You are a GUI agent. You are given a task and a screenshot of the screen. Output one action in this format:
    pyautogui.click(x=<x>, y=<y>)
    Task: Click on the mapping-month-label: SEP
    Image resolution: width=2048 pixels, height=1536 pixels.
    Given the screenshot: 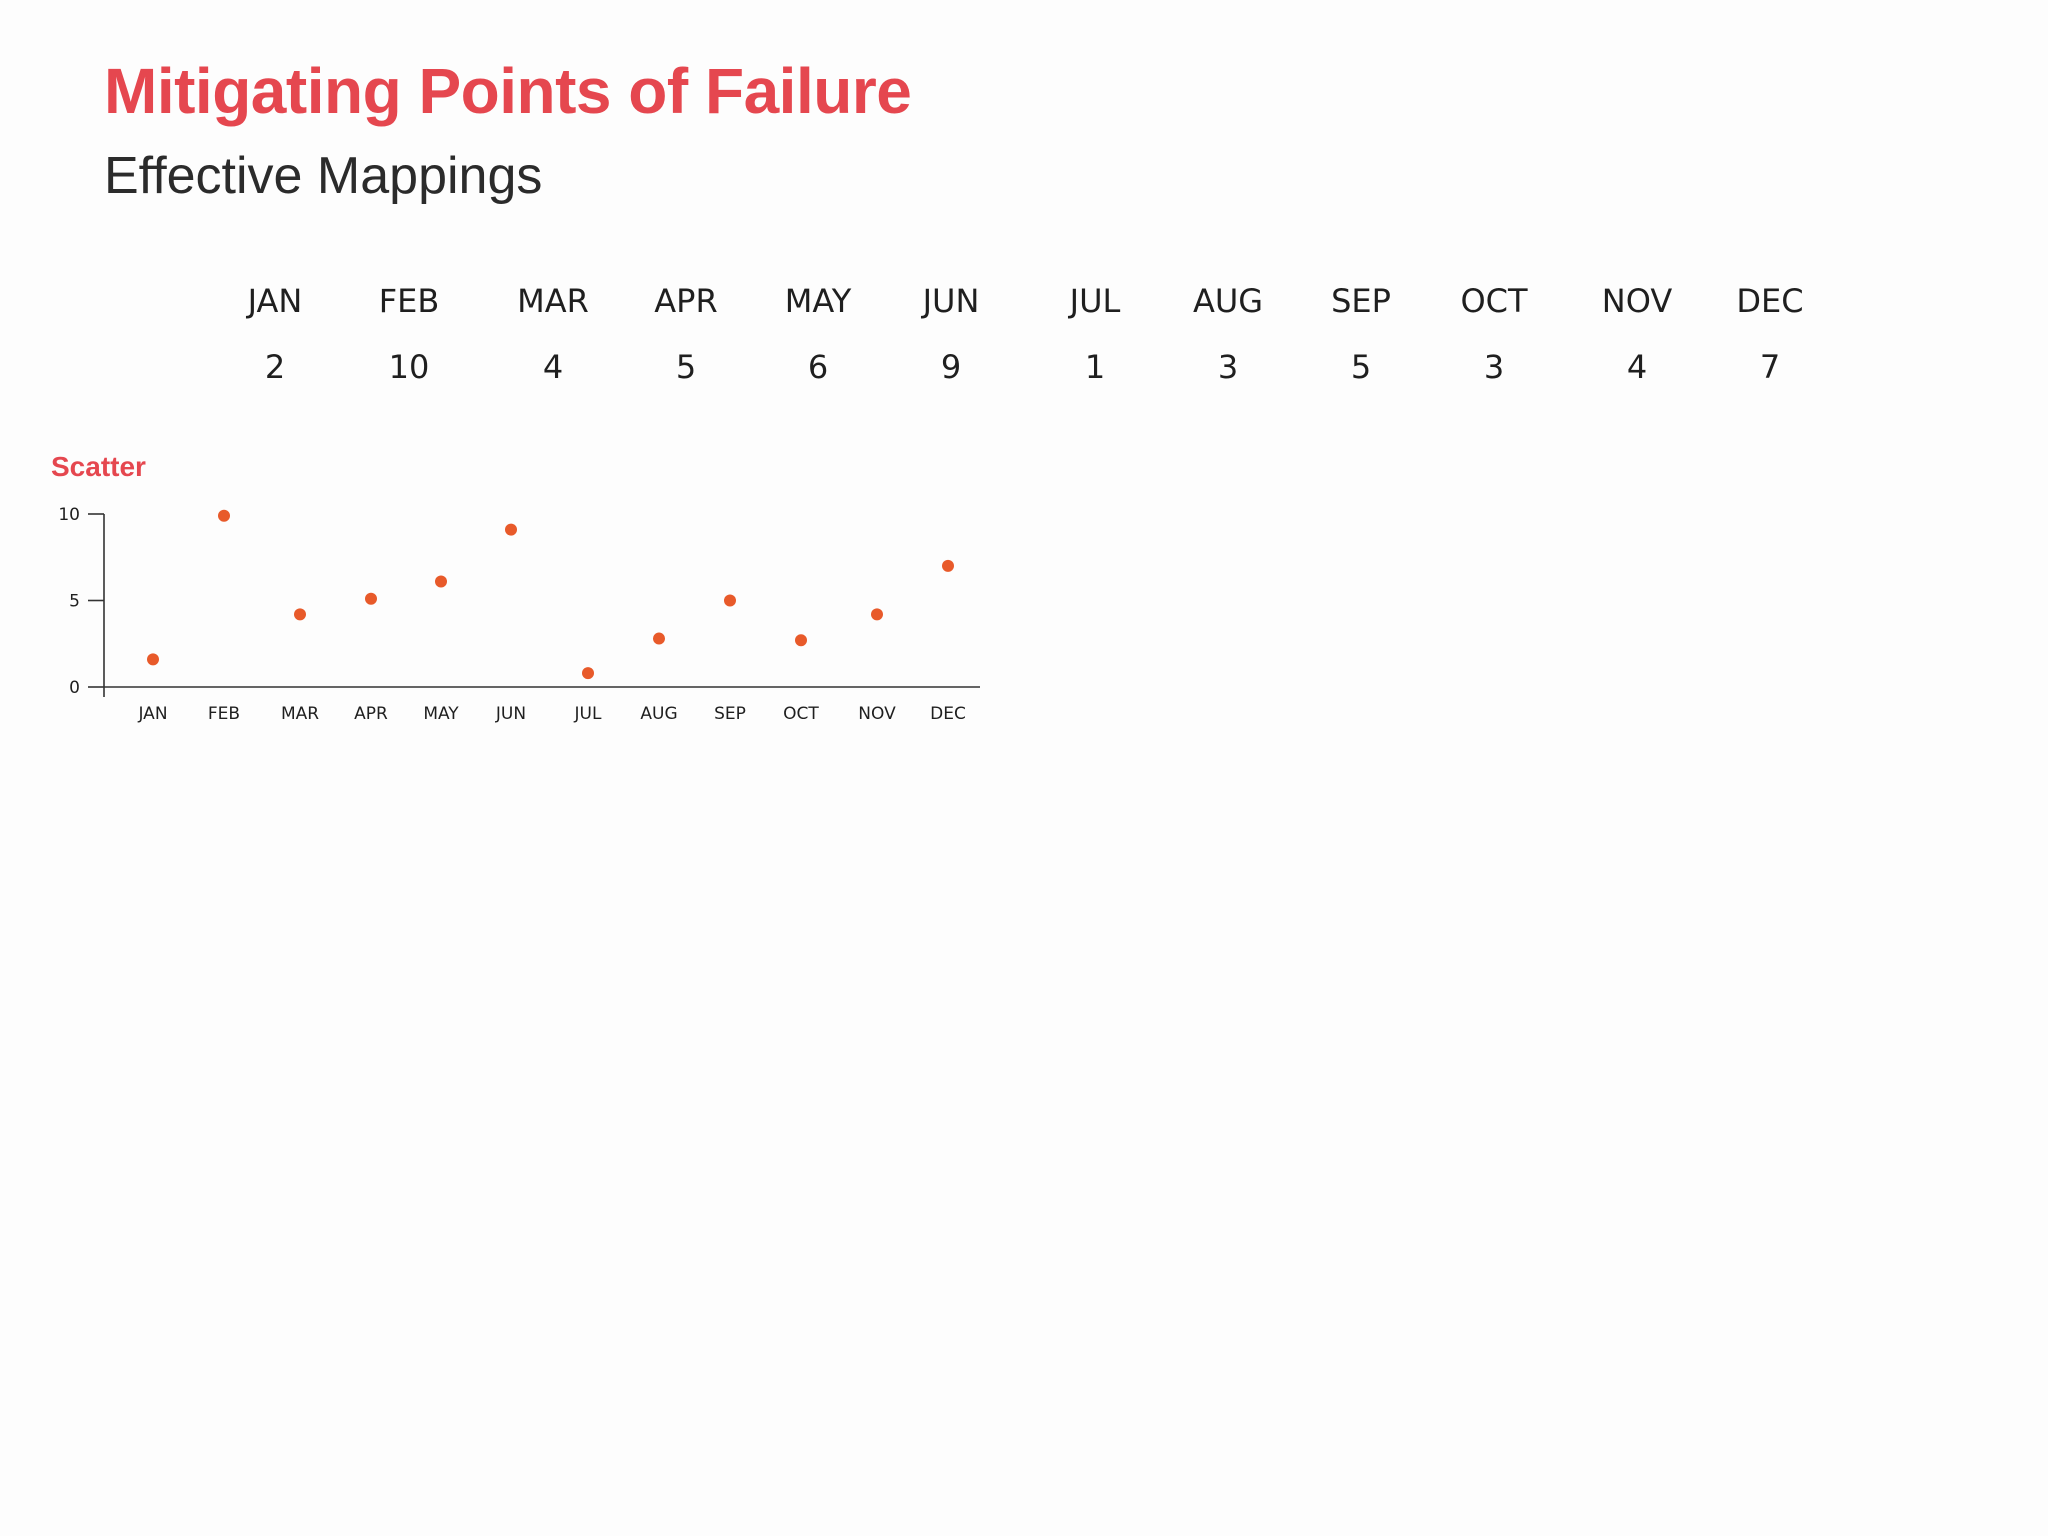 What is the action you would take?
    pyautogui.click(x=1361, y=301)
    